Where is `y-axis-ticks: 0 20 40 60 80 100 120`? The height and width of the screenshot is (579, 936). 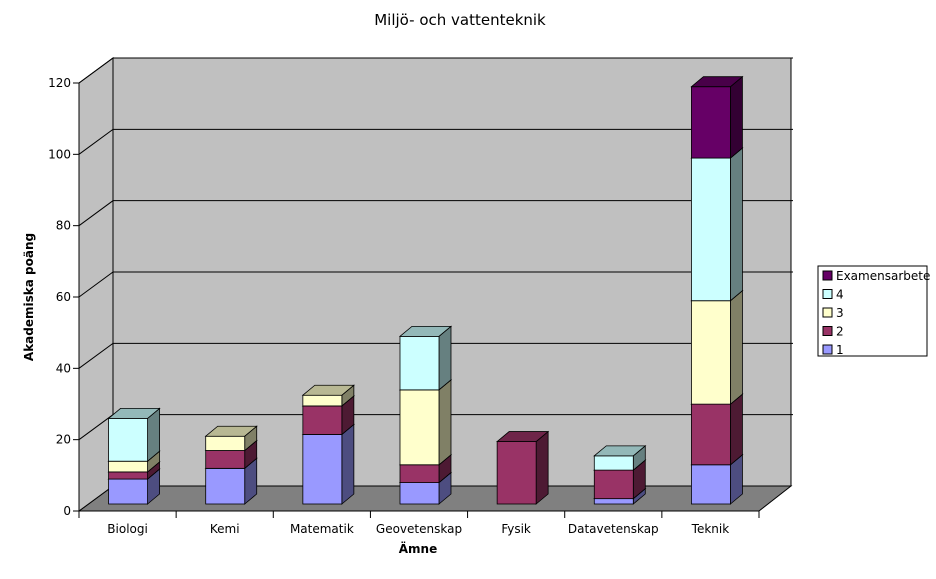
y-axis-ticks: 0 20 40 60 80 100 120 is located at coordinates (63, 297).